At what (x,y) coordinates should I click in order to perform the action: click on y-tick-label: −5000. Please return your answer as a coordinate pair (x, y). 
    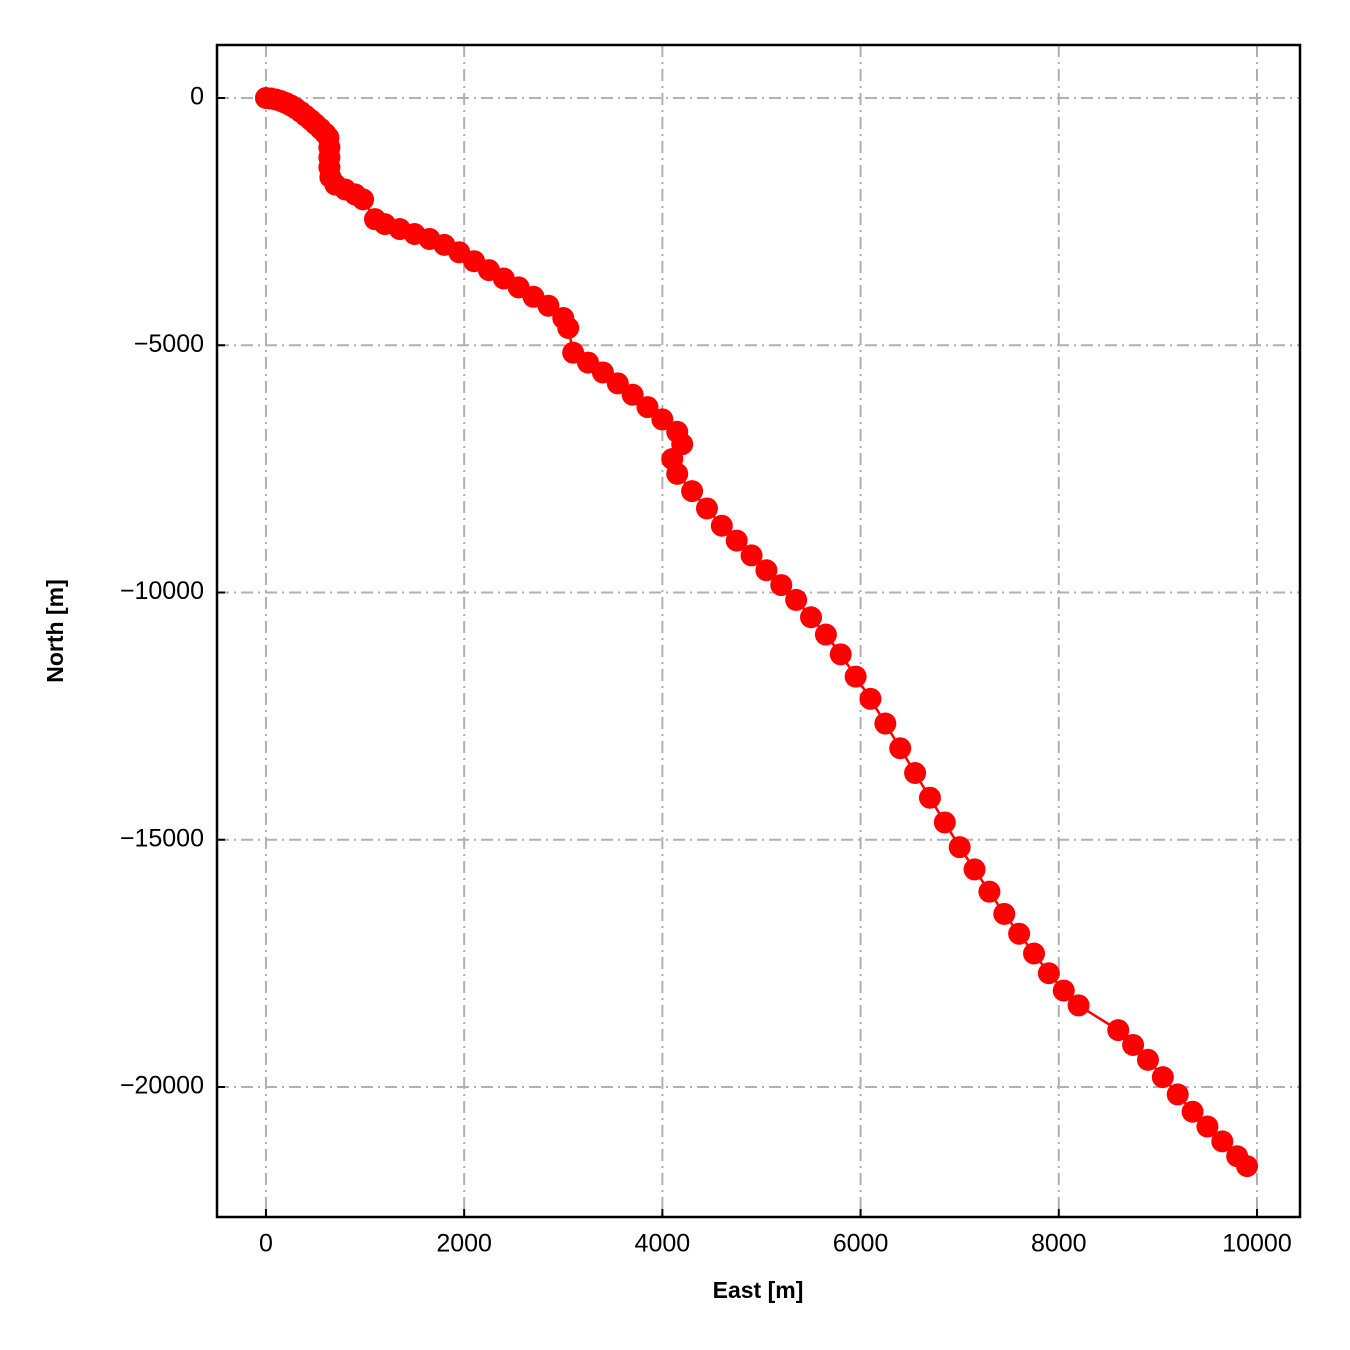
    Looking at the image, I should click on (169, 344).